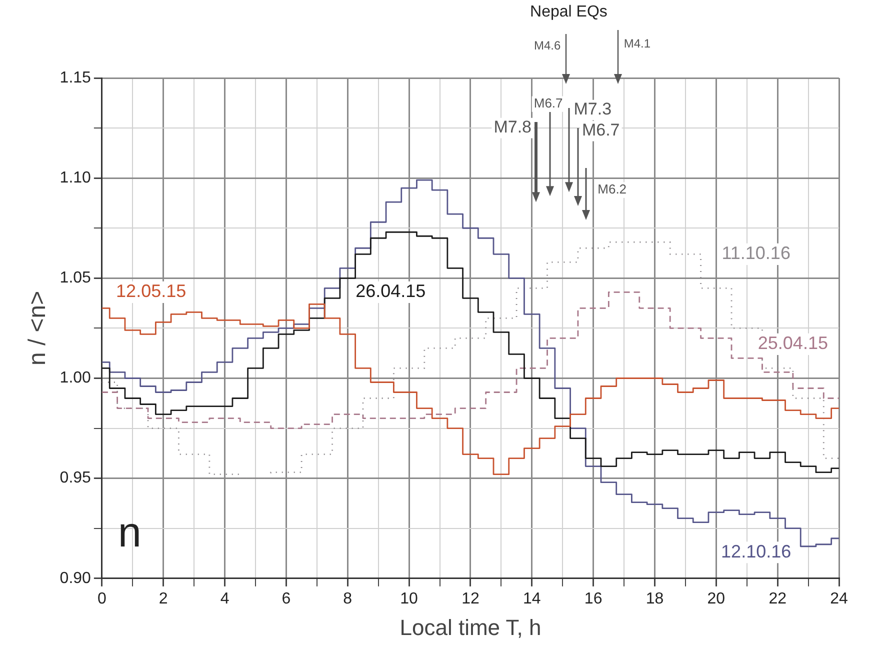 Image resolution: width=894 pixels, height=656 pixels. What do you see at coordinates (225, 599) in the screenshot?
I see `x-tick-label: 4` at bounding box center [225, 599].